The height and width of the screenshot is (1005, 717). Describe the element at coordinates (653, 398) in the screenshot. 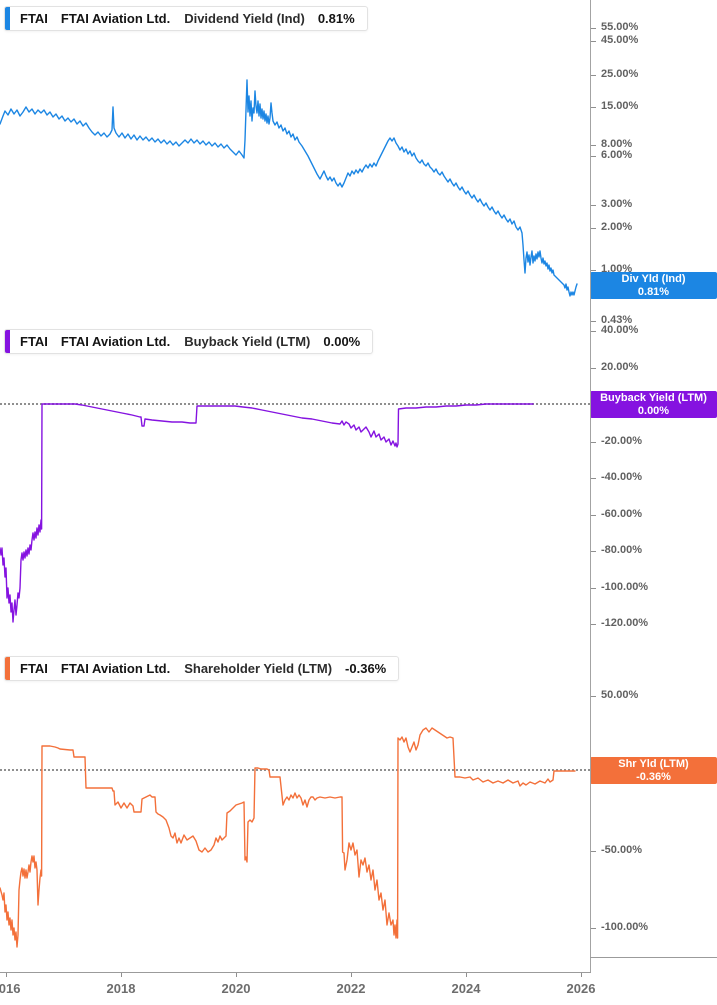

I see `badge-metric-name: Buyback Yield (LTM)` at that location.